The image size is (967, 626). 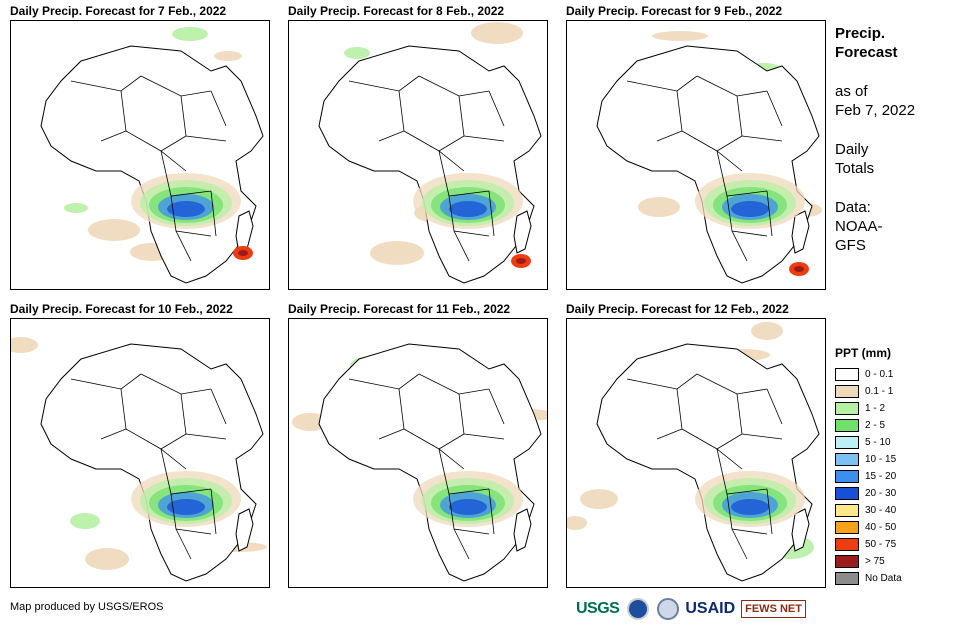 I want to click on legend-label: 30 - 40, so click(x=881, y=510).